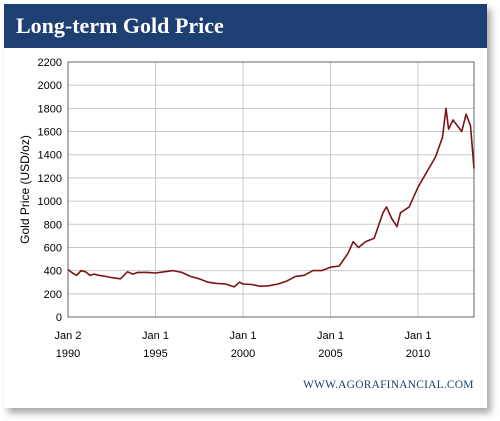  I want to click on y-axis-label: Gold Price (USD/oz), so click(25, 189).